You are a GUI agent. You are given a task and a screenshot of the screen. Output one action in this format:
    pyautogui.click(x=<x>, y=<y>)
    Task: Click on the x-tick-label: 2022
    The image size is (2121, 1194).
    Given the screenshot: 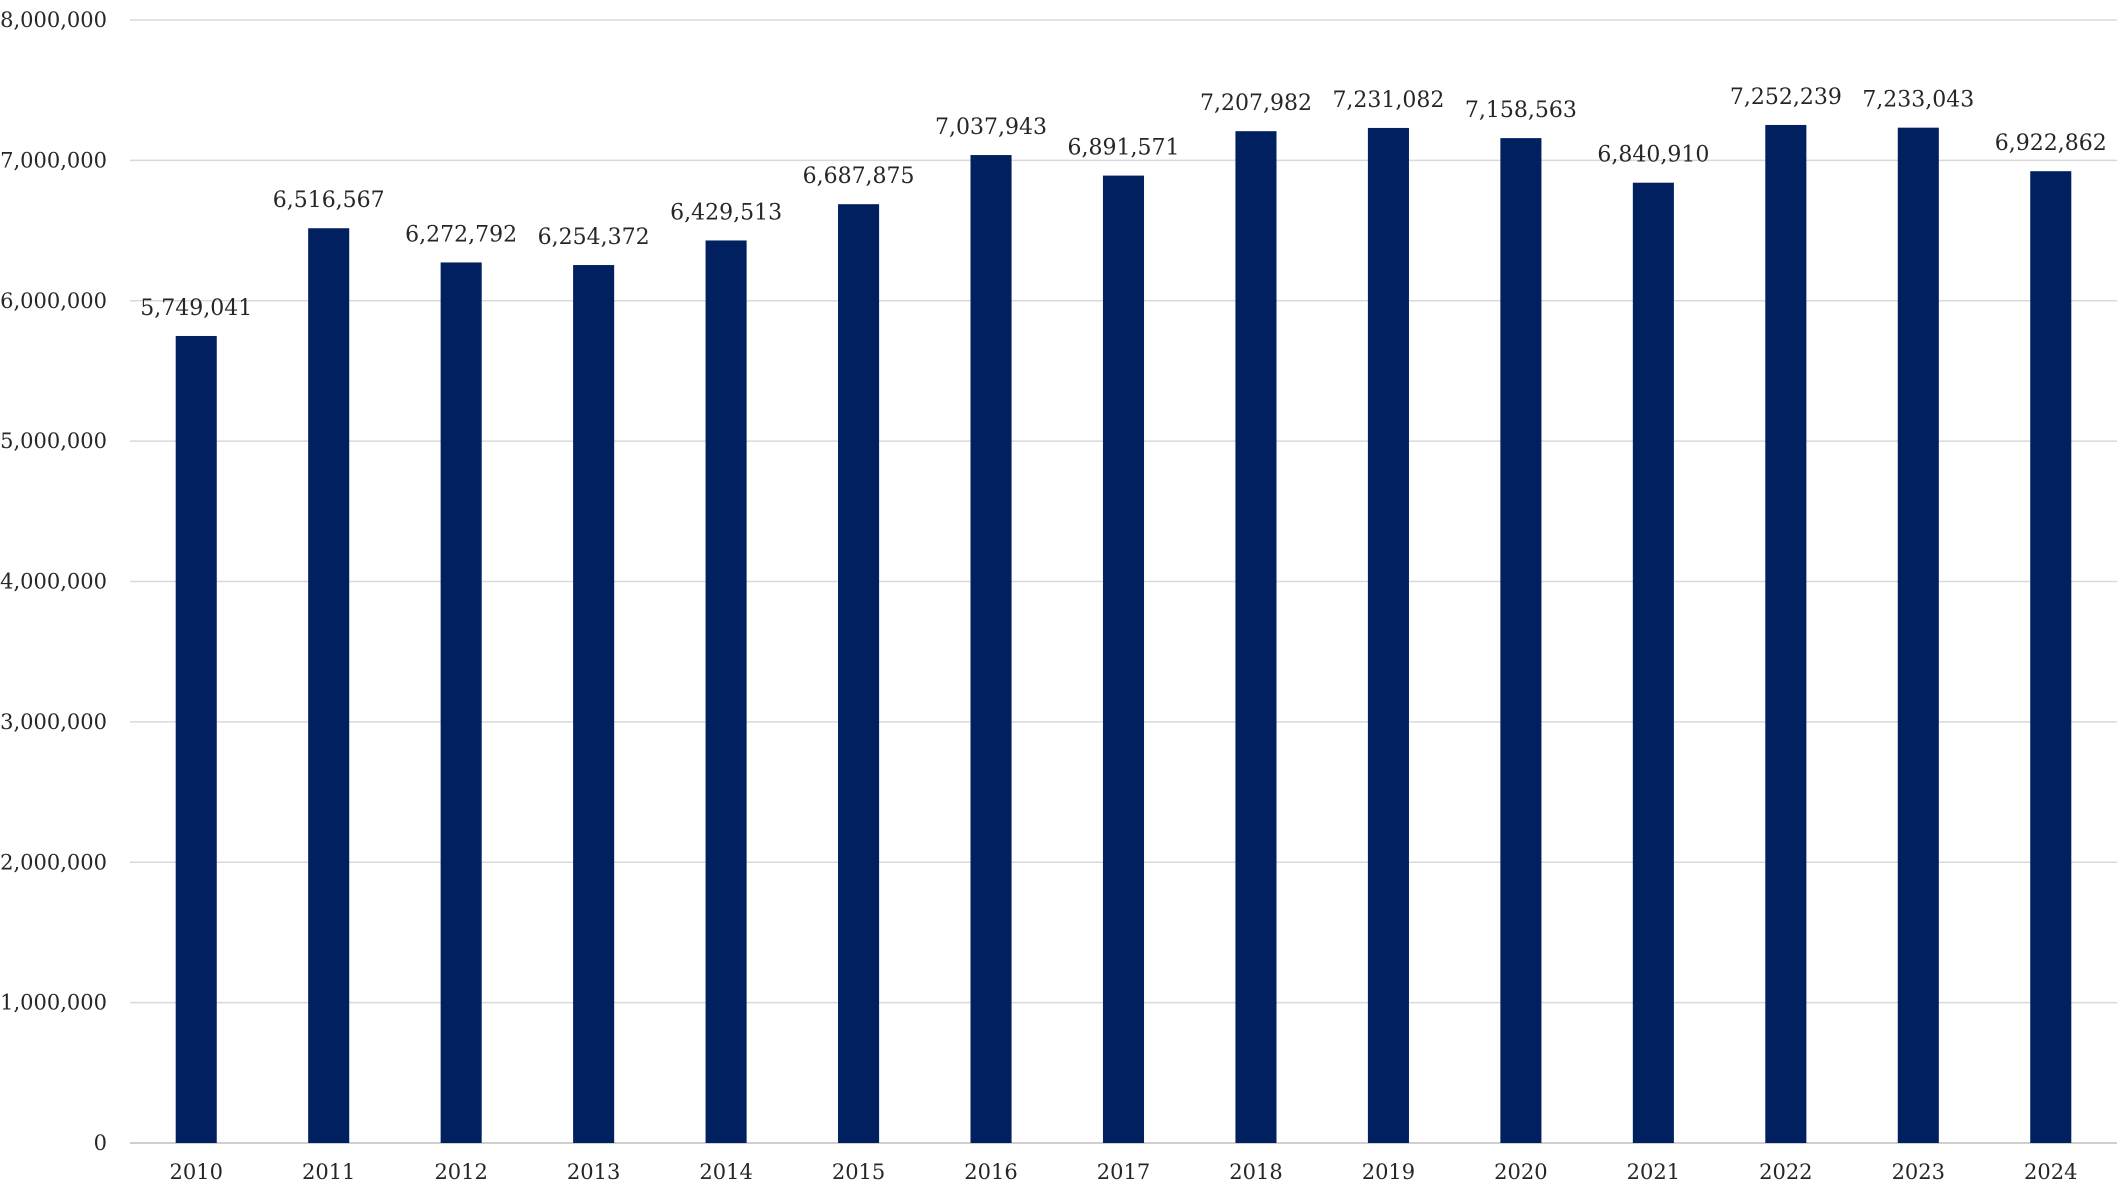 What is the action you would take?
    pyautogui.click(x=1785, y=1172)
    